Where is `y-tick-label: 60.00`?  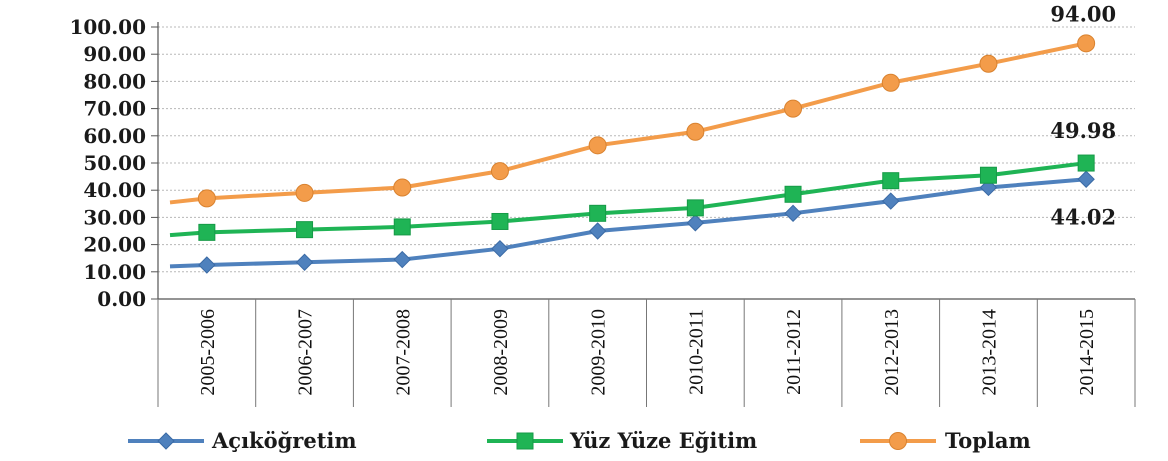 y-tick-label: 60.00 is located at coordinates (114, 136).